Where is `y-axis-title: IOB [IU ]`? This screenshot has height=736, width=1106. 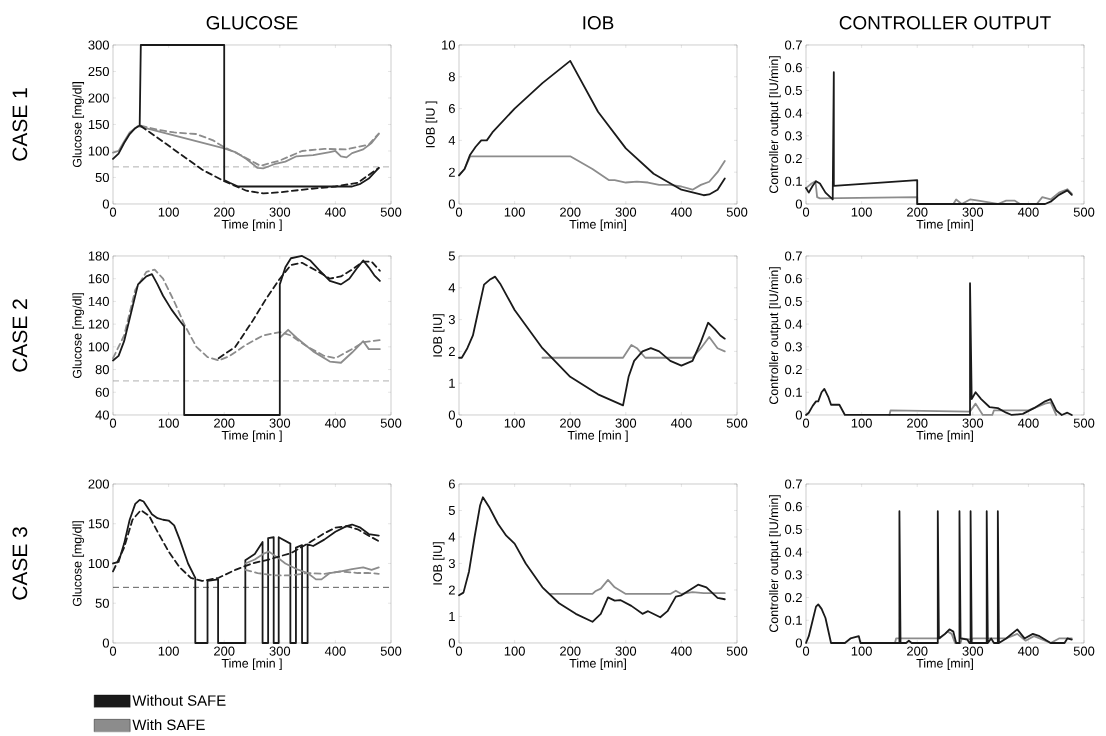
y-axis-title: IOB [IU ] is located at coordinates (431, 124).